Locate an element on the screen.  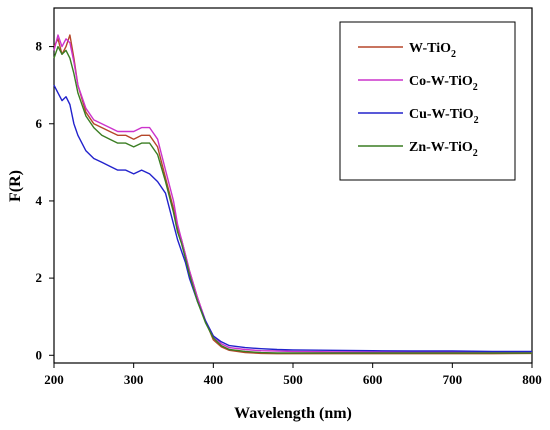
x-tick-label: 300 is located at coordinates (134, 379).